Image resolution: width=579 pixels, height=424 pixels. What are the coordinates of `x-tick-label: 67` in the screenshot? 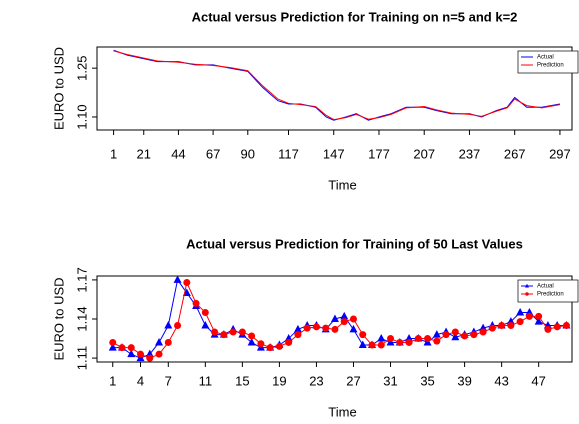 It's located at (213, 153).